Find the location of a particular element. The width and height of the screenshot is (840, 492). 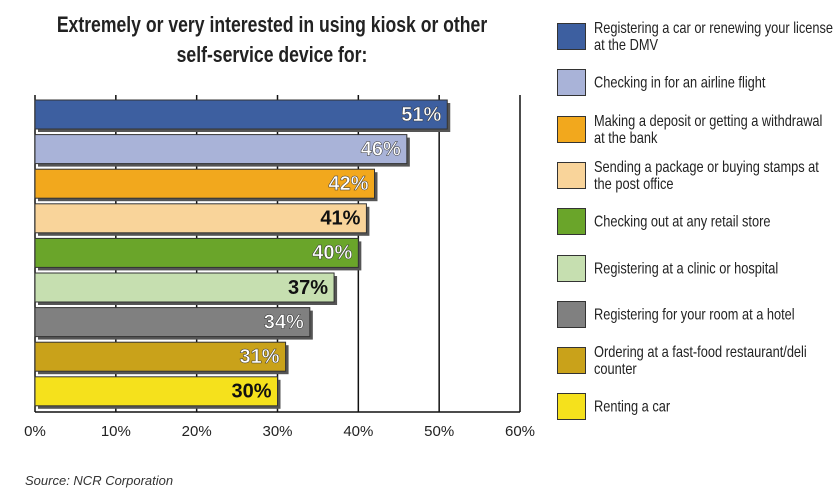

legend-item: Checking in for an airline flight is located at coordinates (698, 83).